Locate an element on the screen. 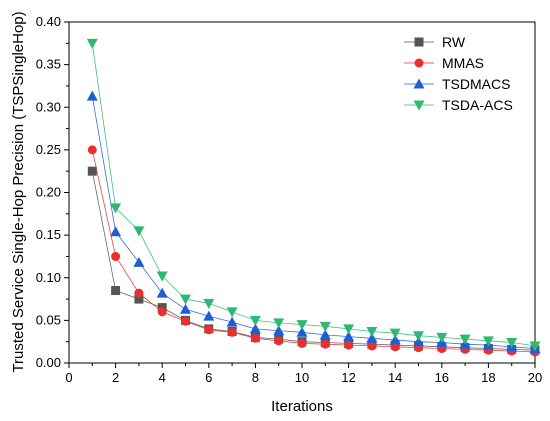  y-tick-label: 0.40 is located at coordinates (48, 21).